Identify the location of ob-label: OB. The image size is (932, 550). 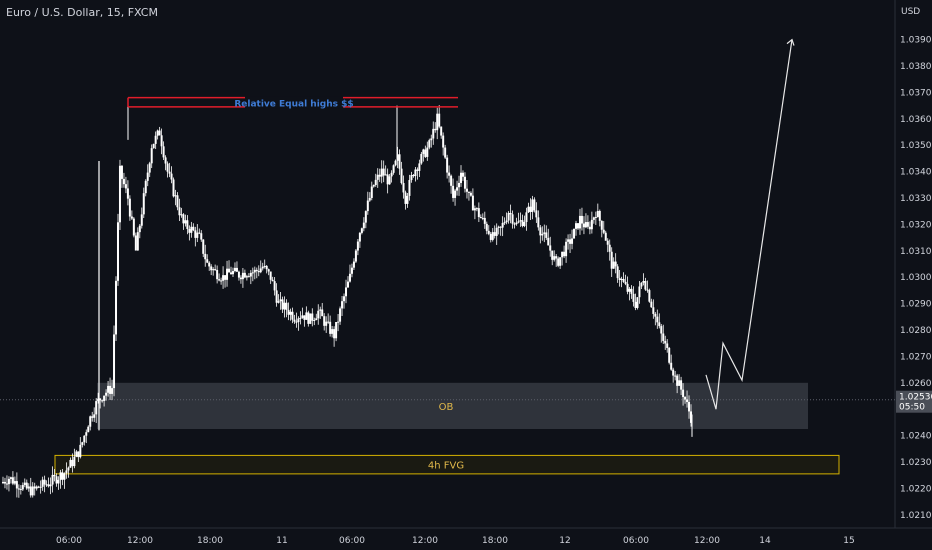
(446, 407).